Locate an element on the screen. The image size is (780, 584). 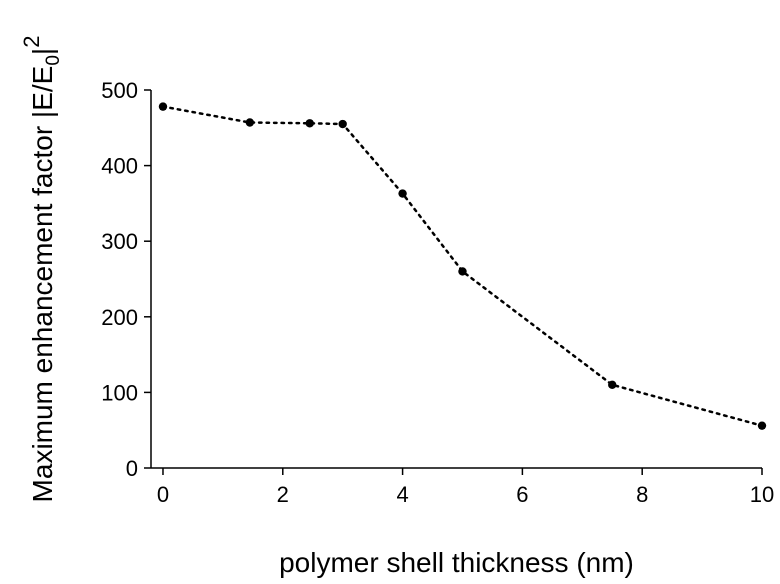
x-tick-label: 10 is located at coordinates (762, 494).